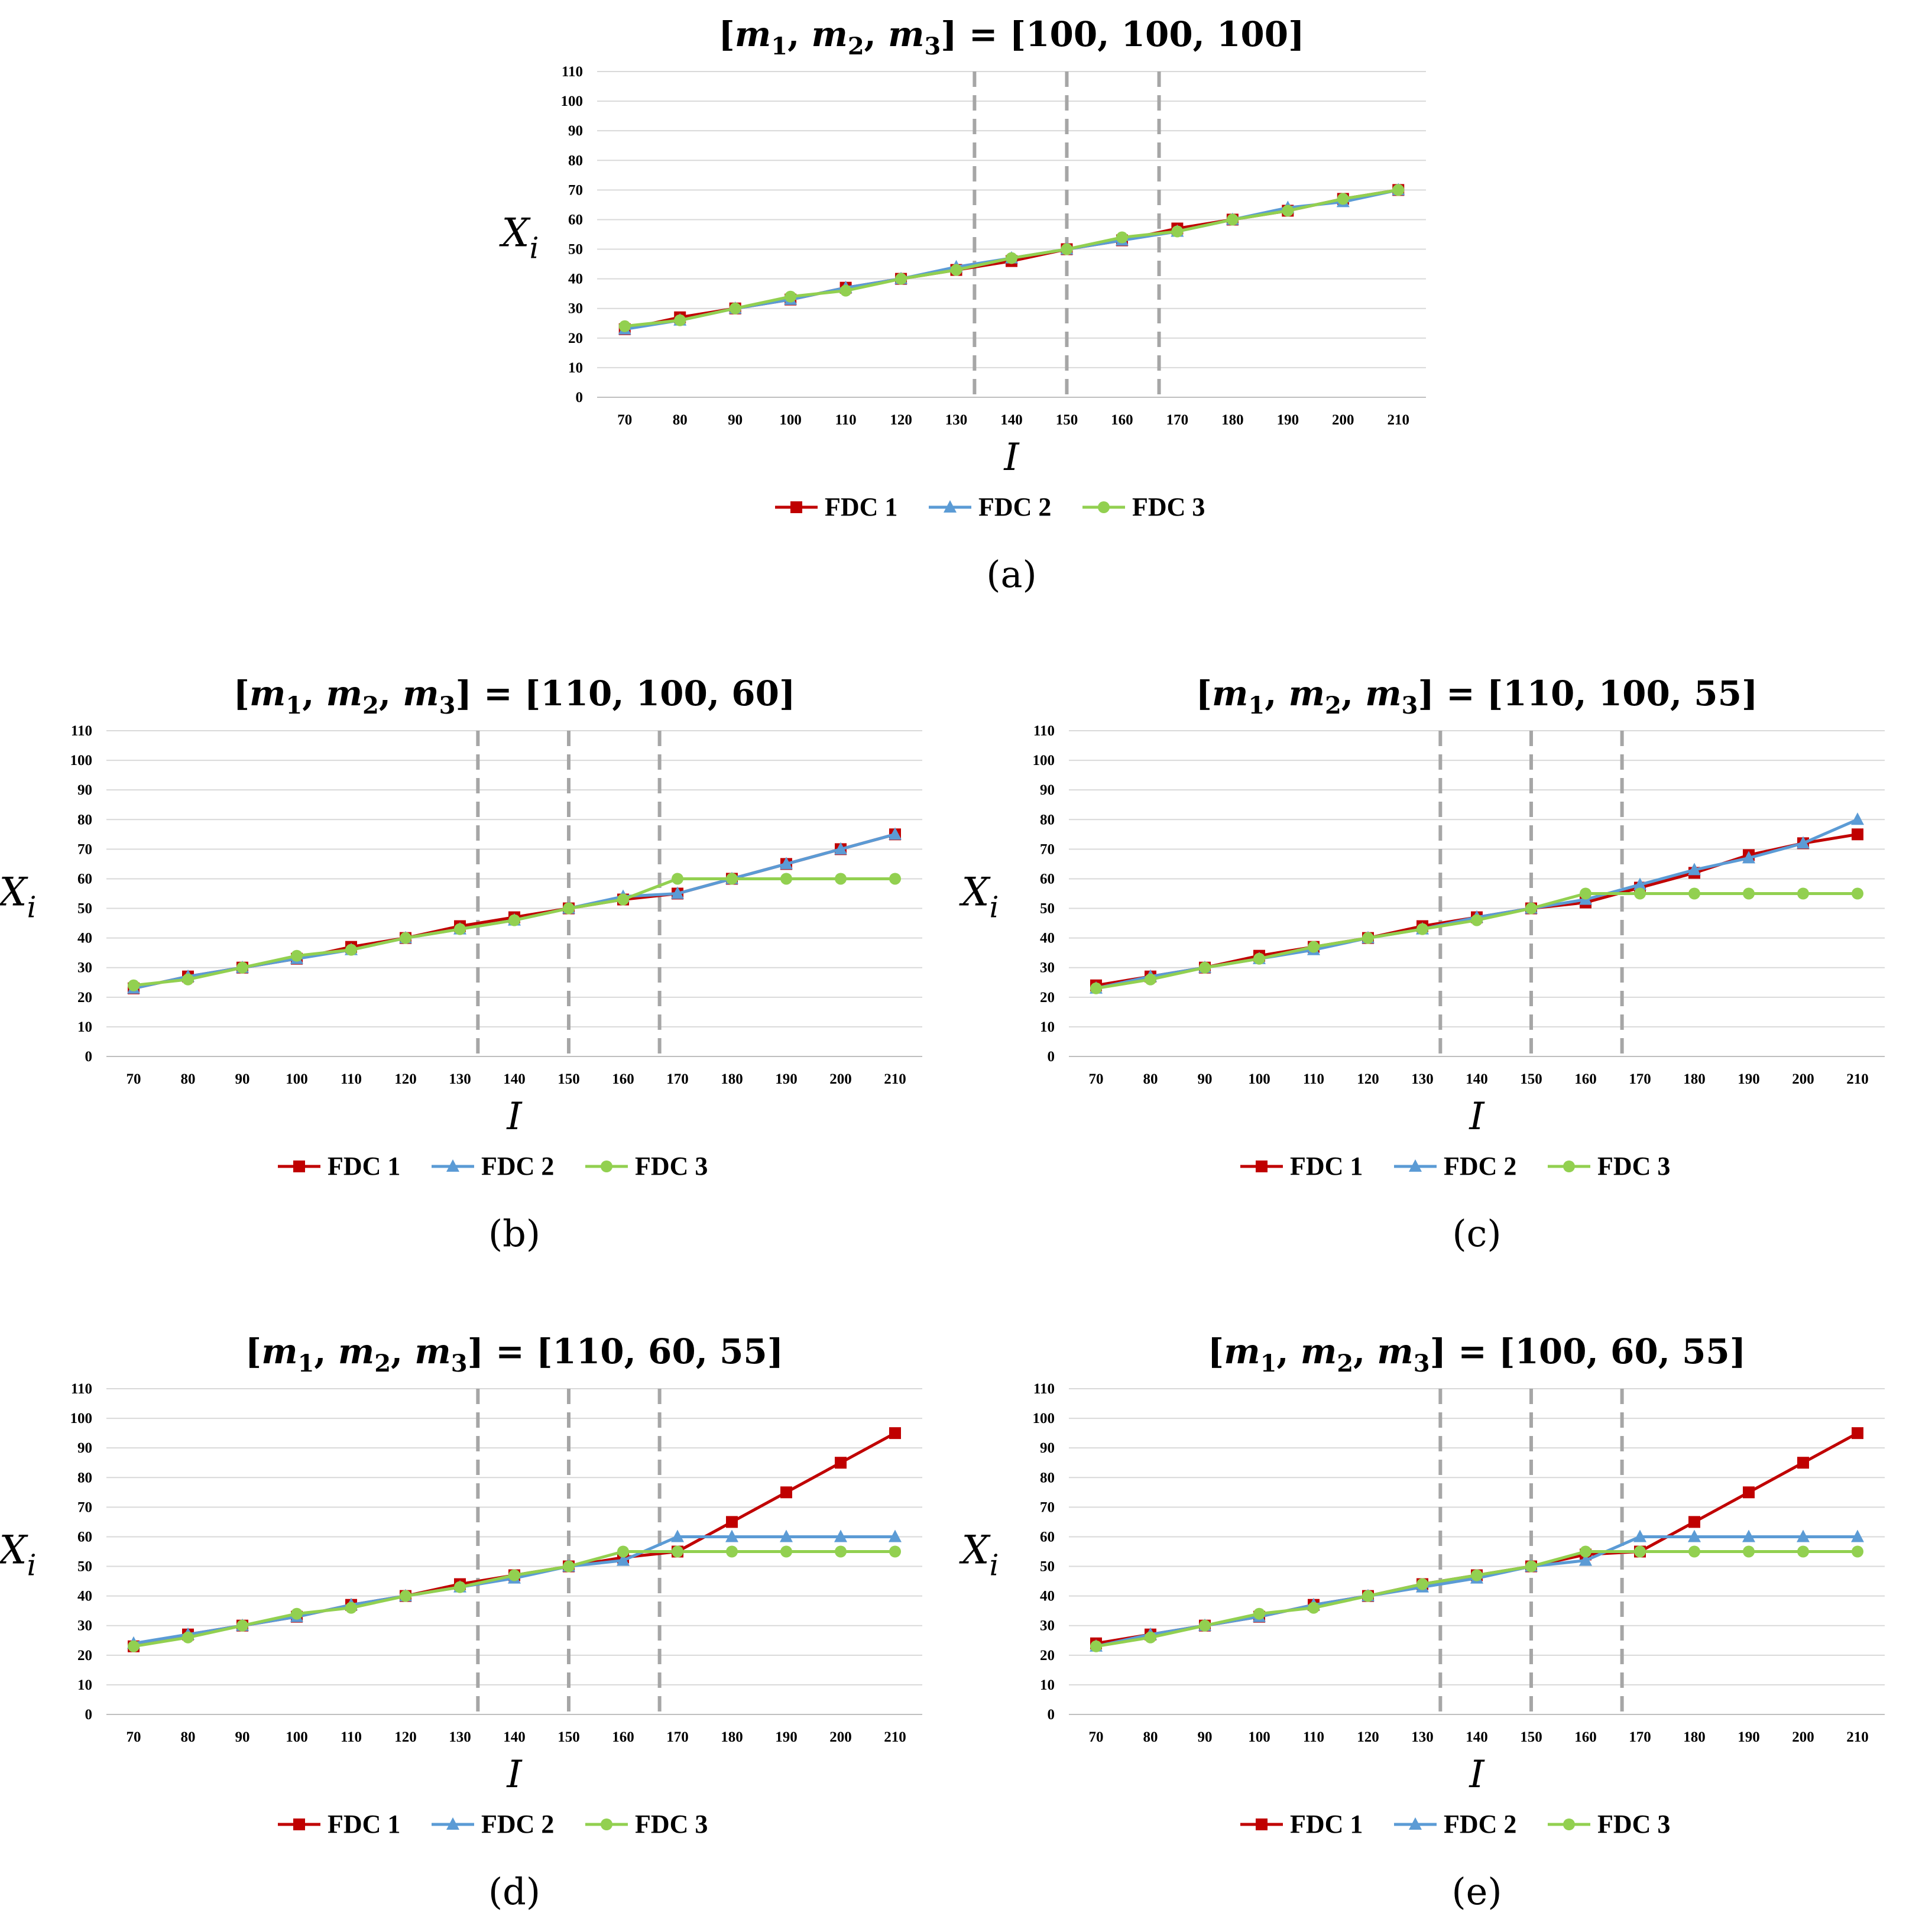 The width and height of the screenshot is (1906, 1932). I want to click on x-tick-label: 210, so click(1857, 1079).